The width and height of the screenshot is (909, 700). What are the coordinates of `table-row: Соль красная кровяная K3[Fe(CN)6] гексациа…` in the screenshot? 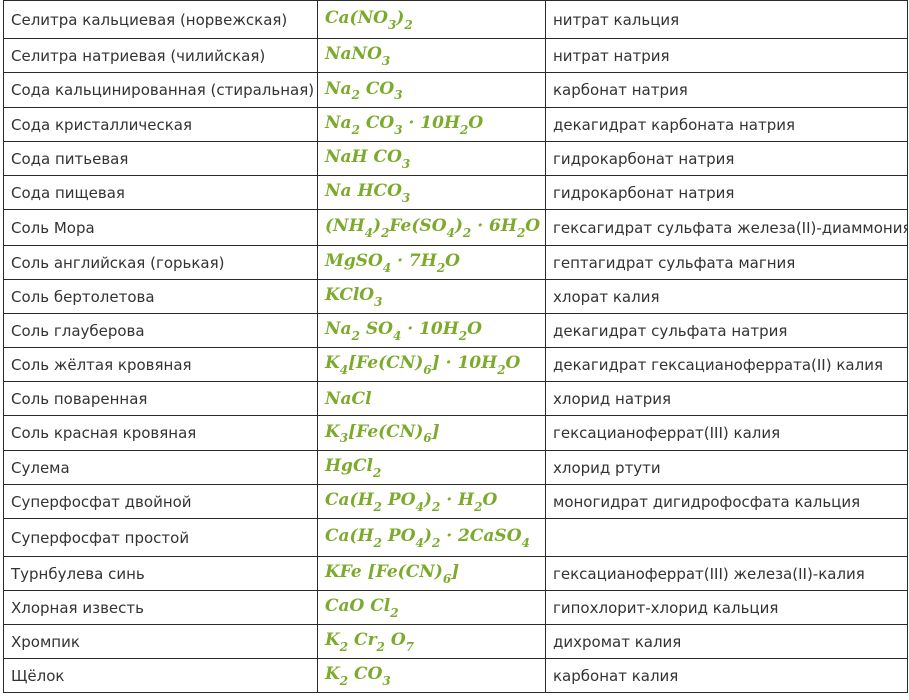 It's located at (455, 433).